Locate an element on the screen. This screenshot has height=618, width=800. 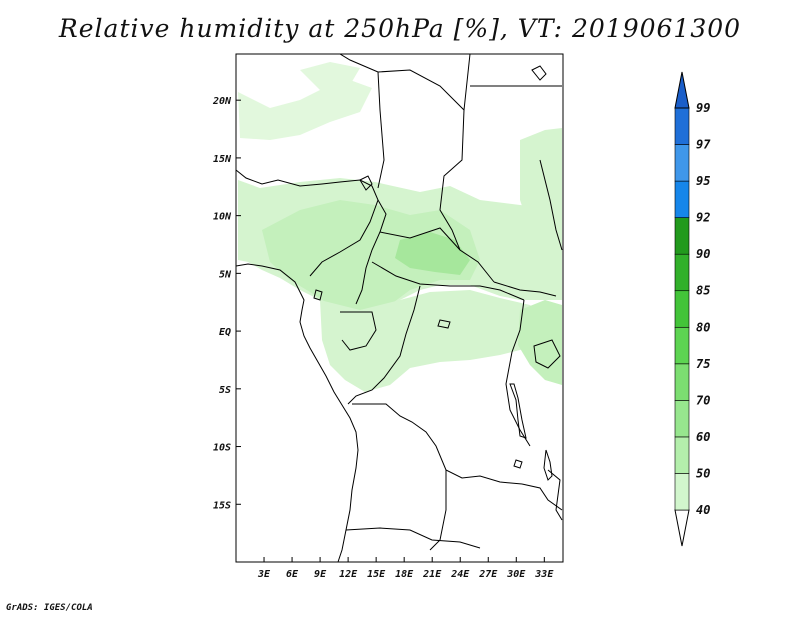
longitude-axis: 3E 6E 9E 12E 15E 18E 21E 24E 27E 30E 33E is located at coordinates (405, 568).